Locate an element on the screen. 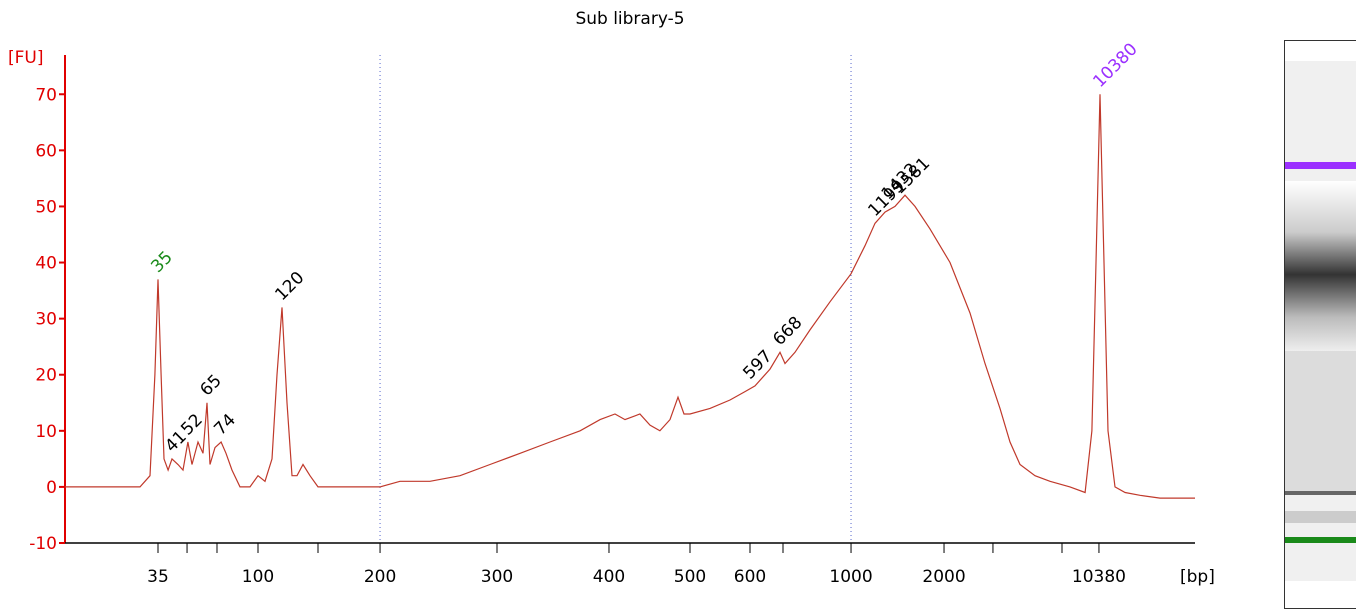 The width and height of the screenshot is (1356, 613). x-tick-label: 100 is located at coordinates (258, 577).